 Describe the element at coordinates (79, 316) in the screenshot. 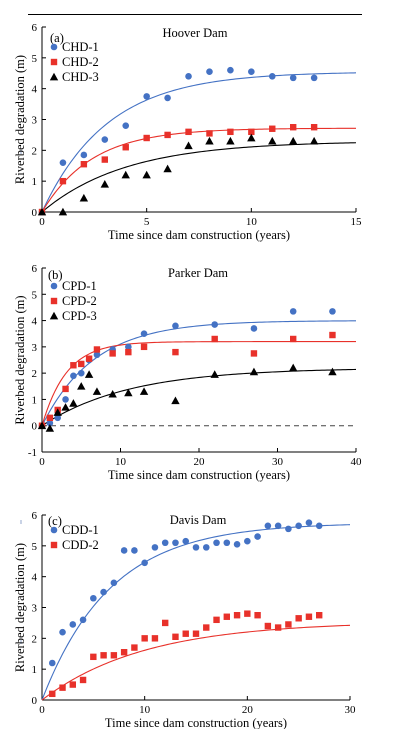

I see `legend-label: CPD-3` at that location.